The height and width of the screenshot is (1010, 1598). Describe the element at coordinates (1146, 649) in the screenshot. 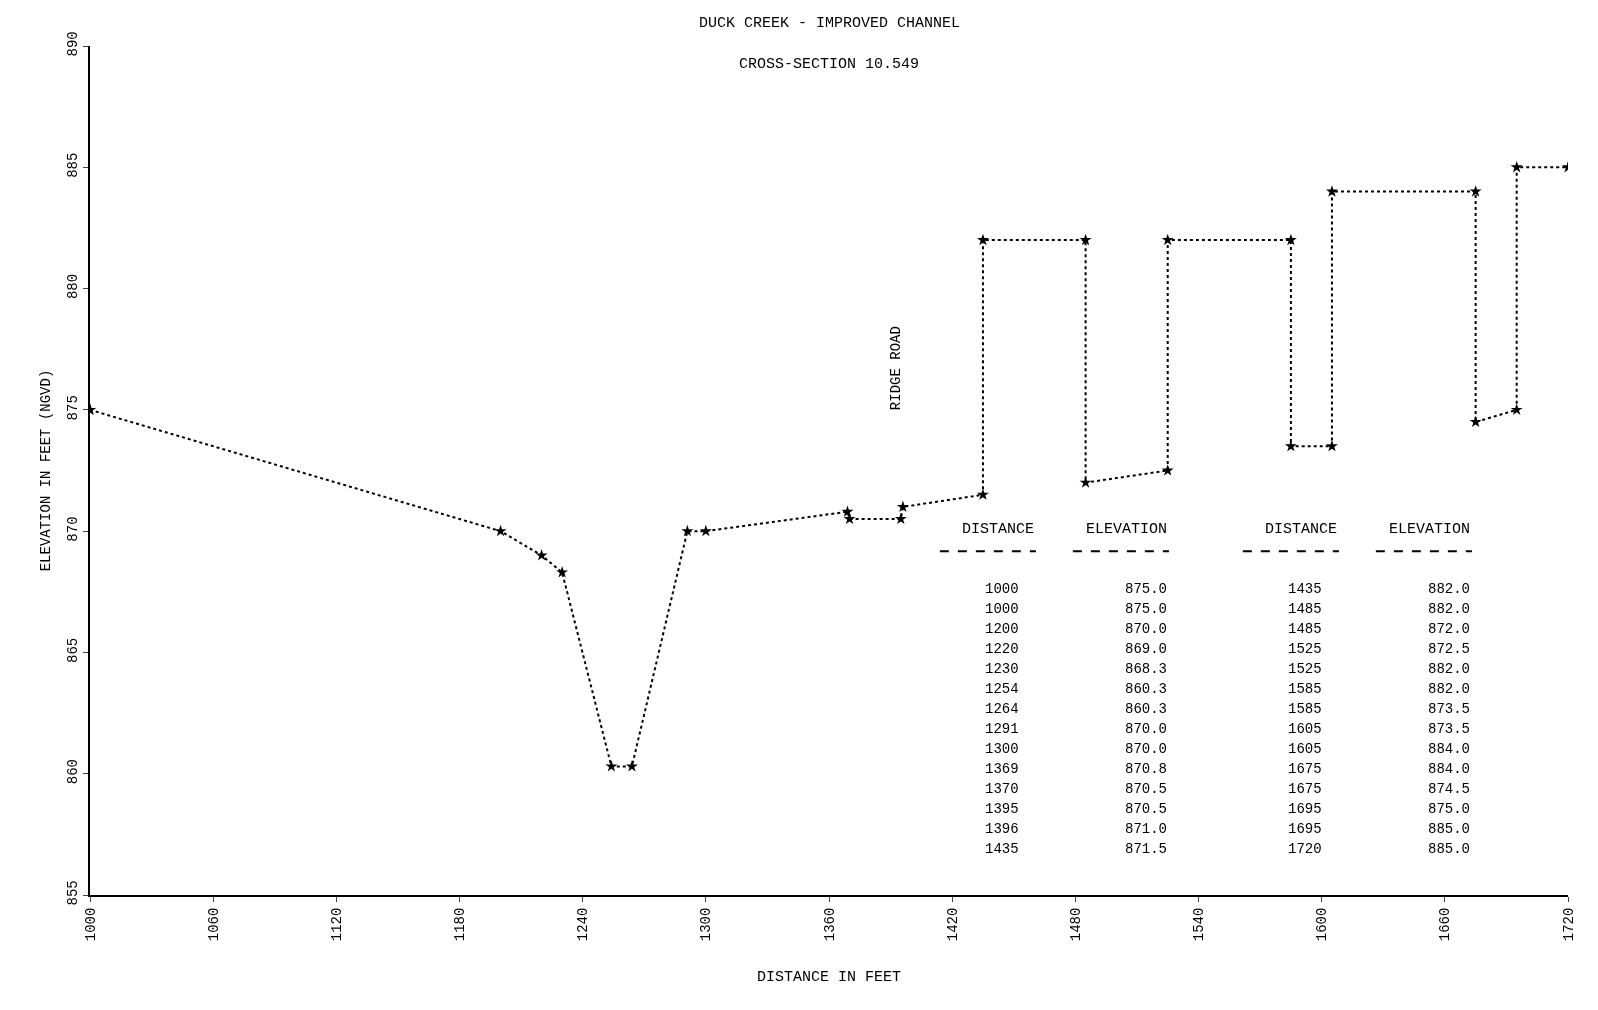

I see `annotation: 869.0` at that location.